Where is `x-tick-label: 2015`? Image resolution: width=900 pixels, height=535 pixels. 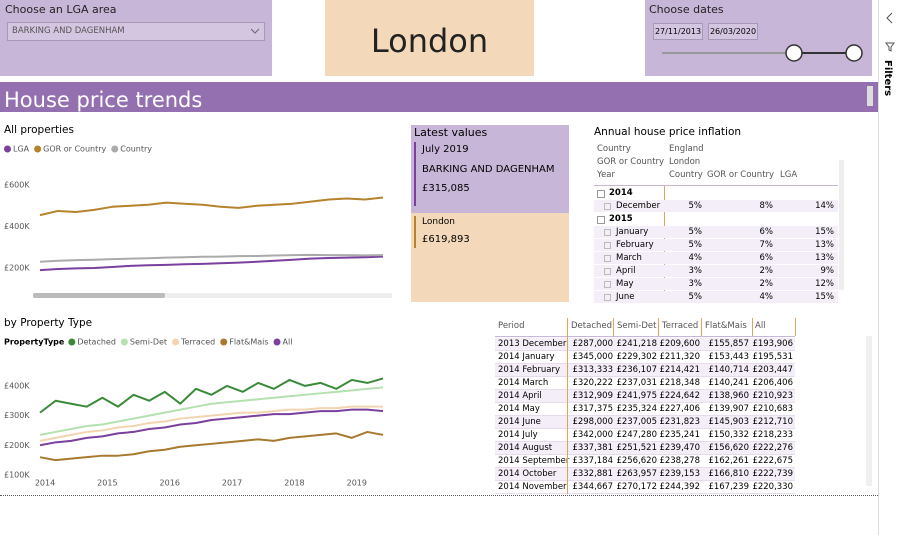
x-tick-label: 2015 is located at coordinates (107, 483).